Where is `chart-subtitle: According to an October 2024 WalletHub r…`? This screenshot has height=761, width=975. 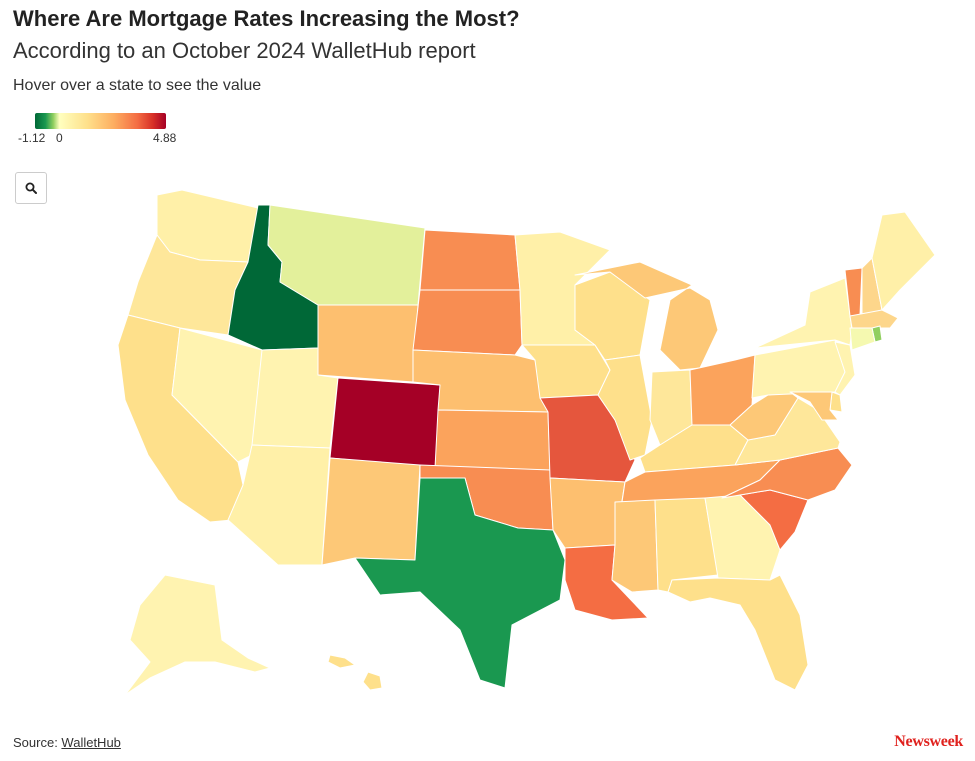 chart-subtitle: According to an October 2024 WalletHub r… is located at coordinates (244, 50).